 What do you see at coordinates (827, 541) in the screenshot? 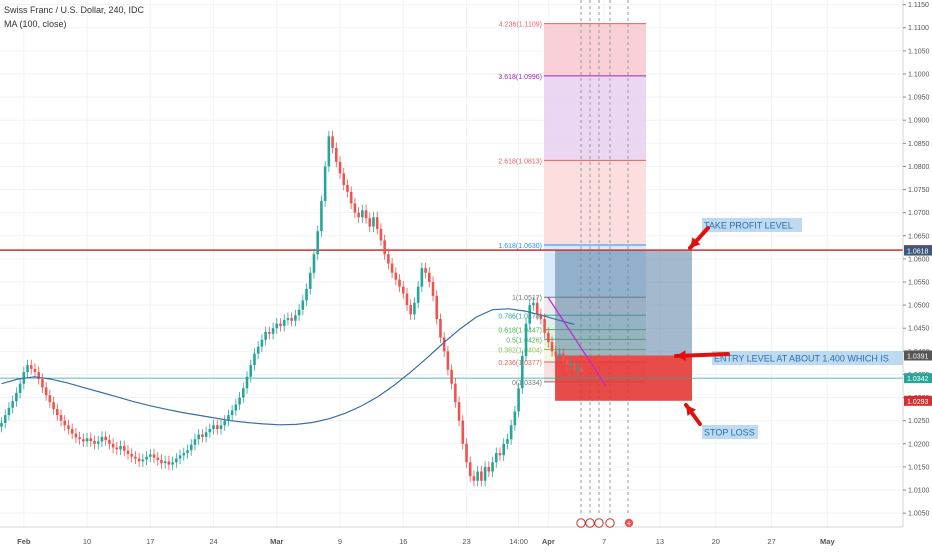
I see `time-axis-label: May` at bounding box center [827, 541].